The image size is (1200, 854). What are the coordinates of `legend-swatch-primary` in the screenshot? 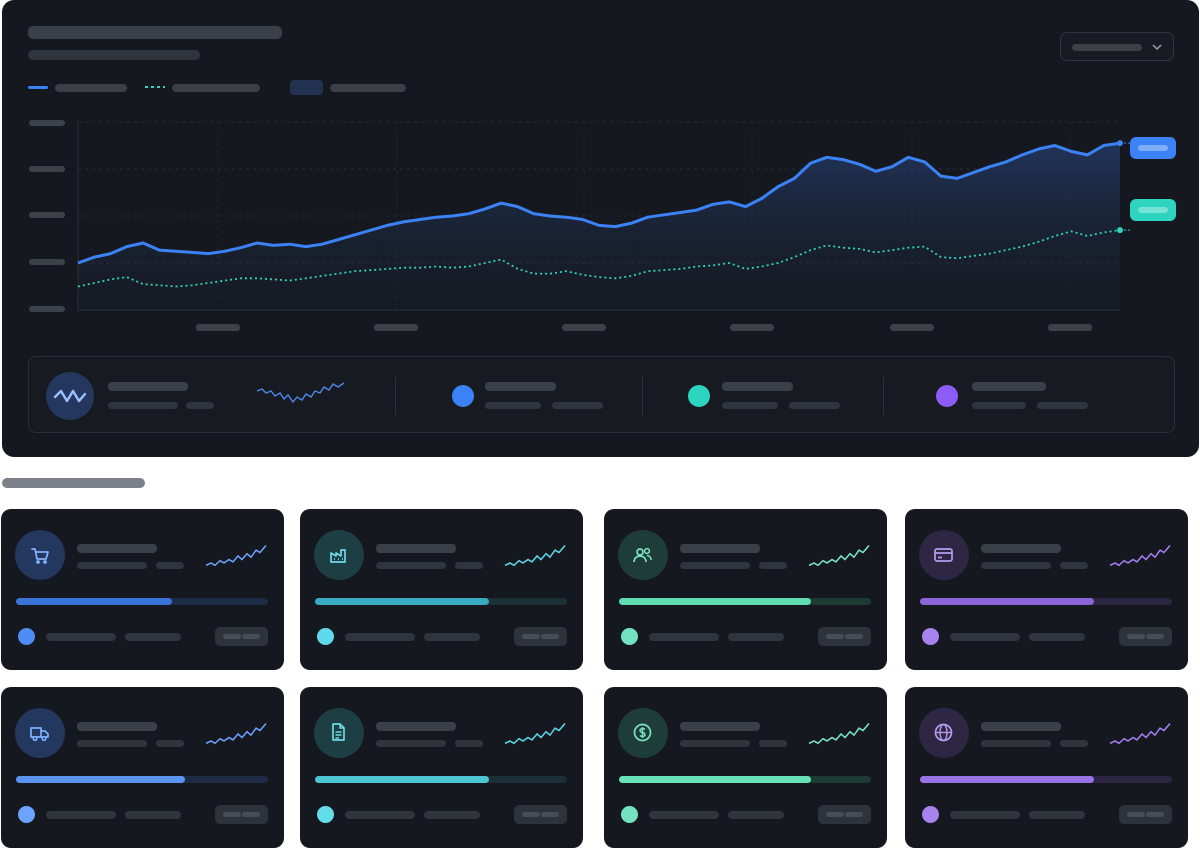 It's located at (38, 87).